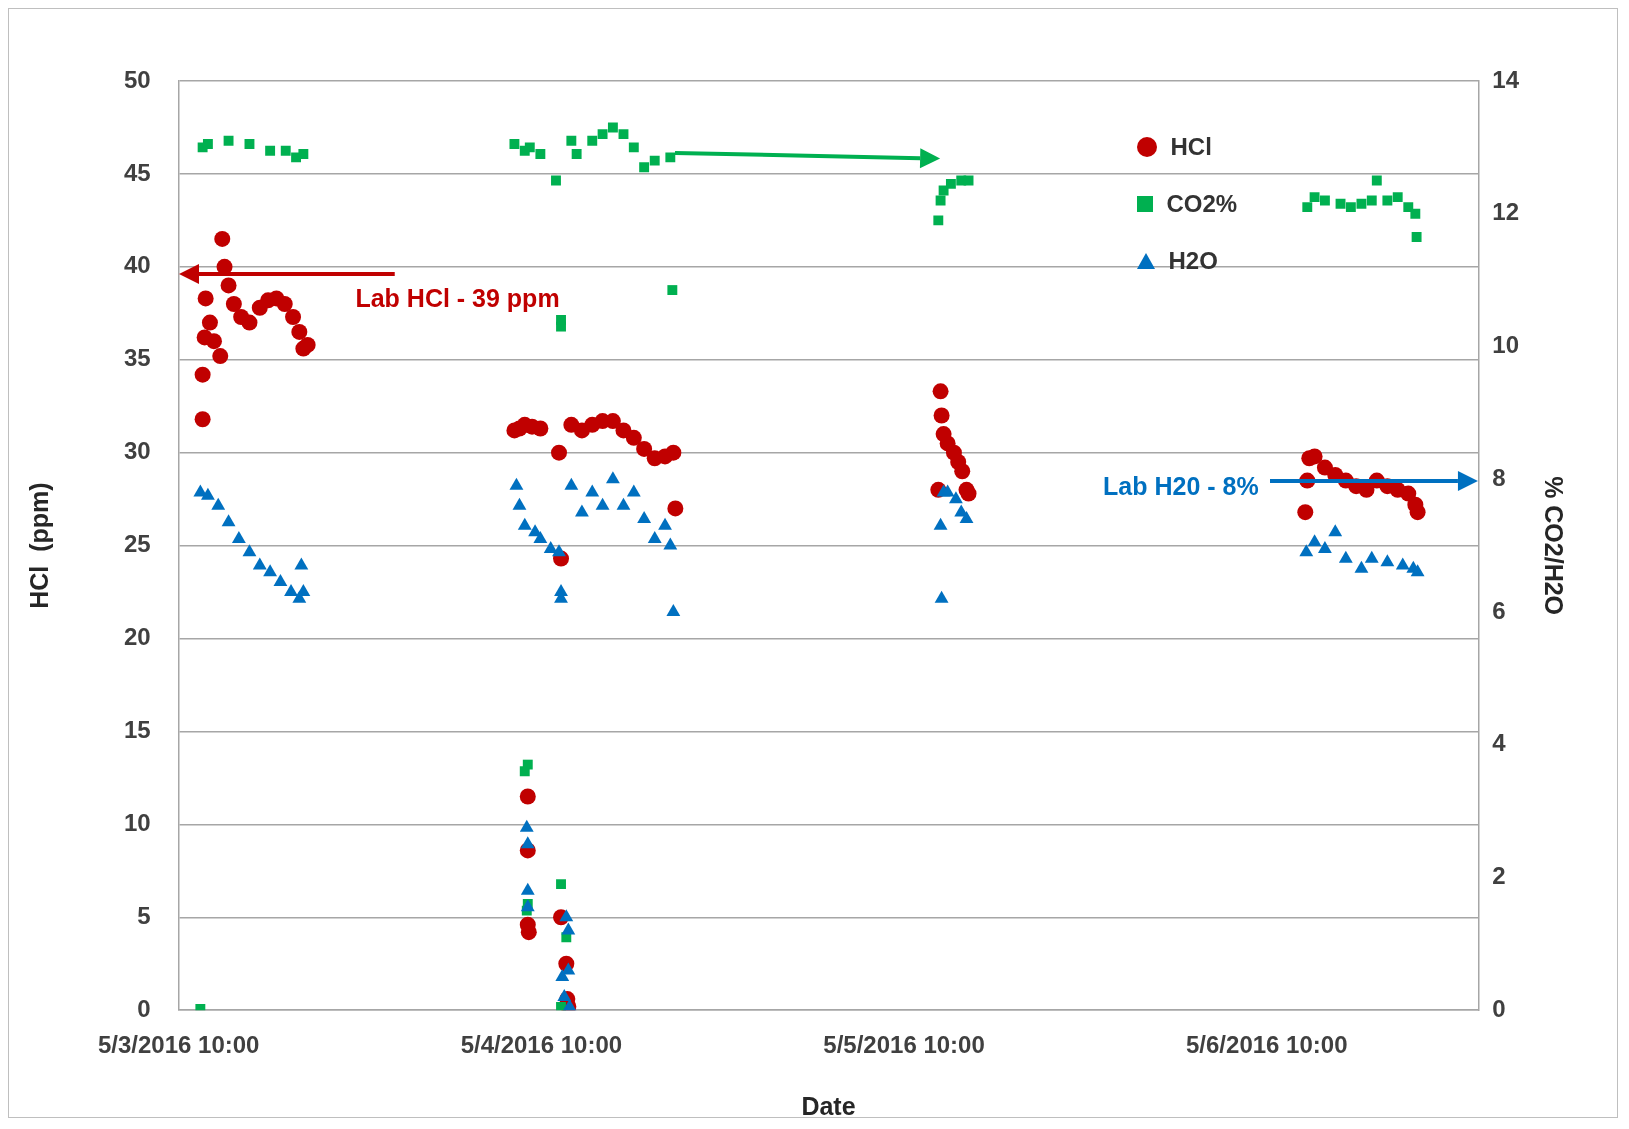 The width and height of the screenshot is (1629, 1129). Describe the element at coordinates (137, 822) in the screenshot. I see `y-tick-label: 10` at that location.